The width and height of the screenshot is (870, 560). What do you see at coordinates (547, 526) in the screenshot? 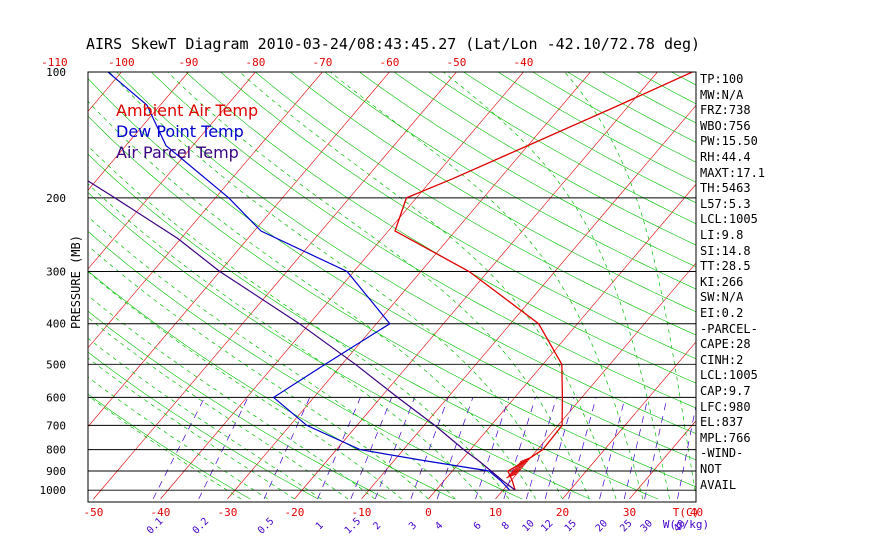
I see `mixing-ratio-label: 12` at bounding box center [547, 526].